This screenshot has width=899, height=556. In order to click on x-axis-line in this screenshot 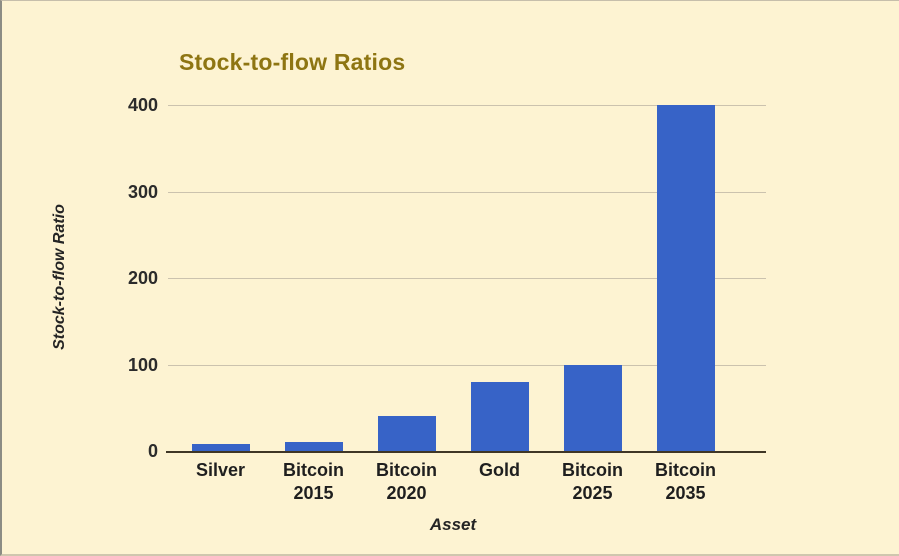, I will do `click(466, 452)`.